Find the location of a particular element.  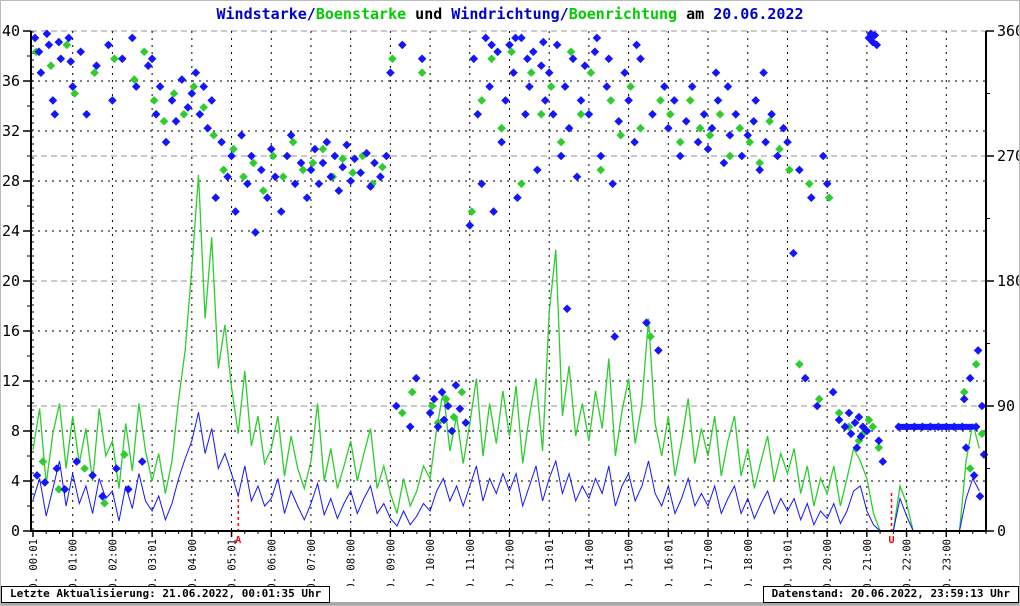

right-tick-label: 270 is located at coordinates (1008, 156).